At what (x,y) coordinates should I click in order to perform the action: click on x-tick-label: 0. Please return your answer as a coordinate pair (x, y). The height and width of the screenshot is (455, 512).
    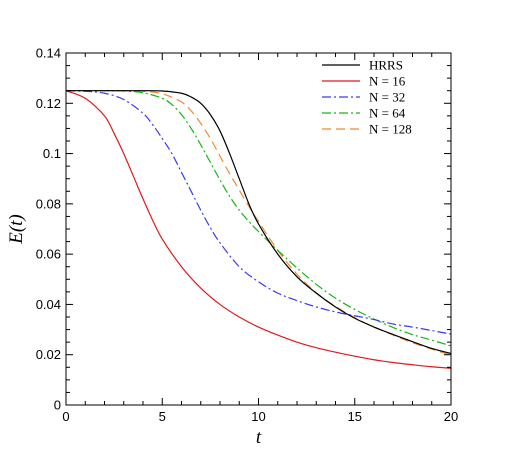
    Looking at the image, I should click on (65, 416).